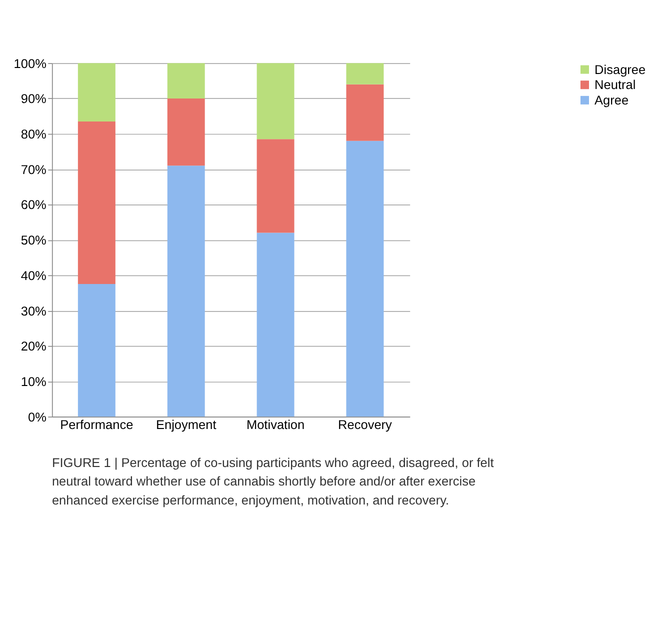 The width and height of the screenshot is (655, 620). What do you see at coordinates (33, 204) in the screenshot?
I see `y-tick-label: 60%` at bounding box center [33, 204].